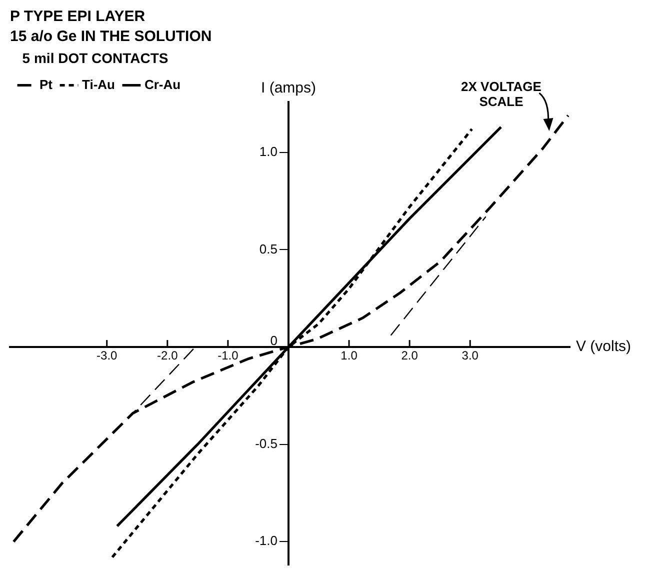  I want to click on annotation: 2X VOLTAGE SCALE, so click(501, 93).